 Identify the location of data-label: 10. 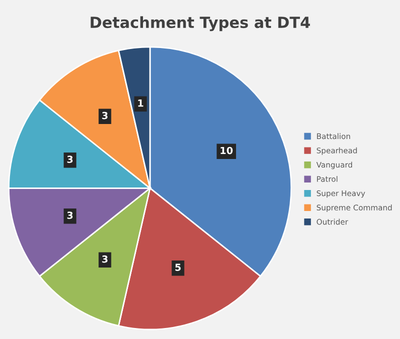
(226, 150).